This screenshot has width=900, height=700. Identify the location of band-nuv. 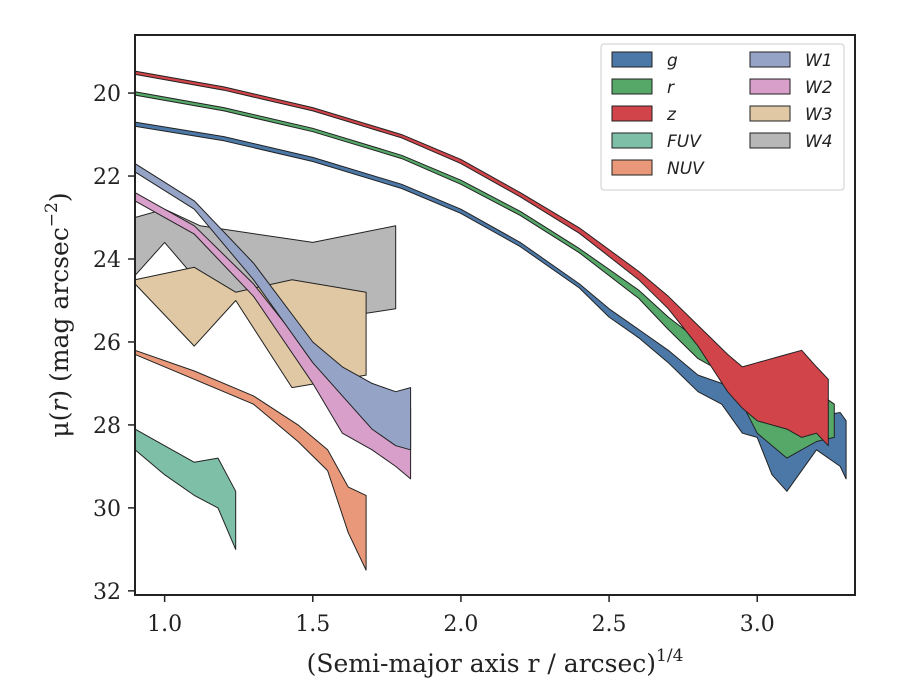
(250, 460).